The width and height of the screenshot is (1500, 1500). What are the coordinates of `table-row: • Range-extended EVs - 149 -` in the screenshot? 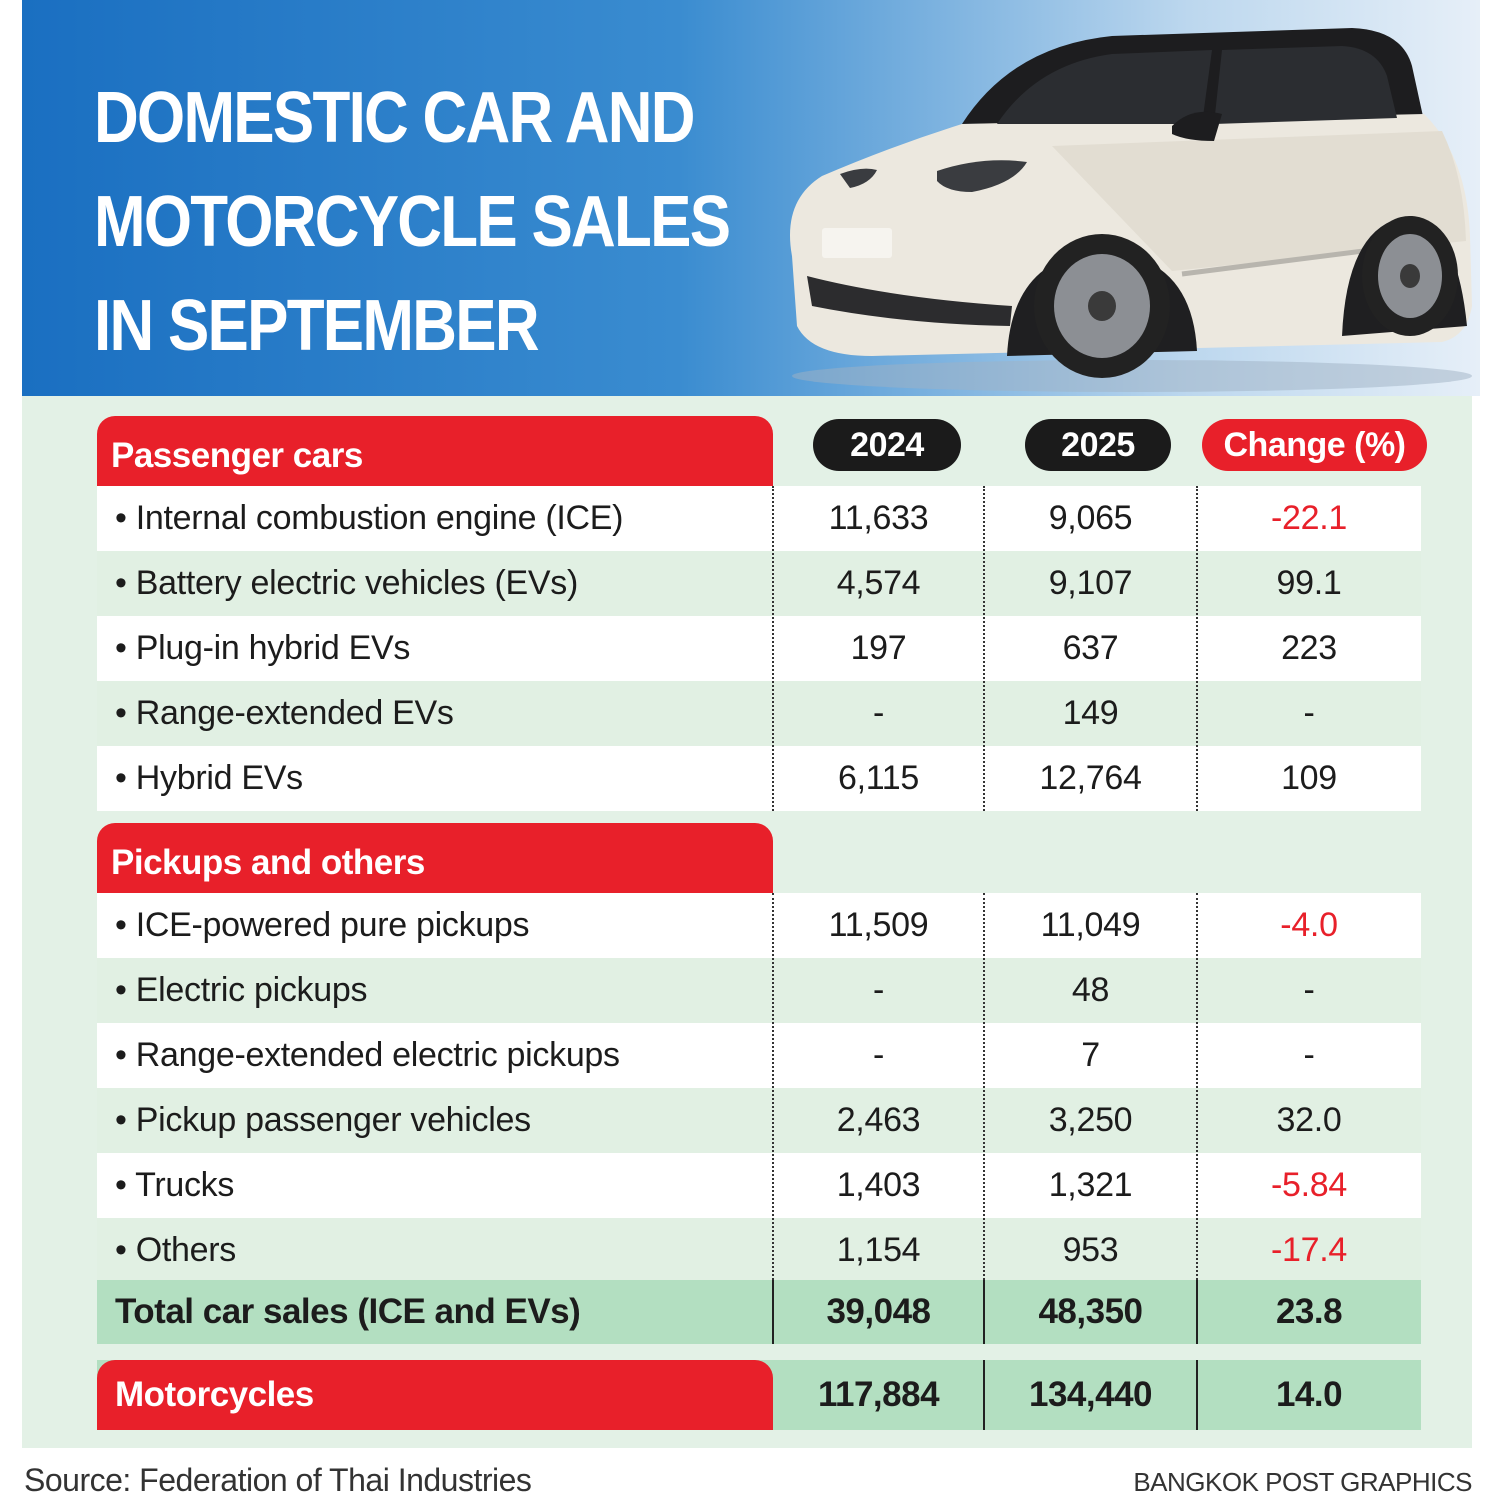 It's located at (759, 713).